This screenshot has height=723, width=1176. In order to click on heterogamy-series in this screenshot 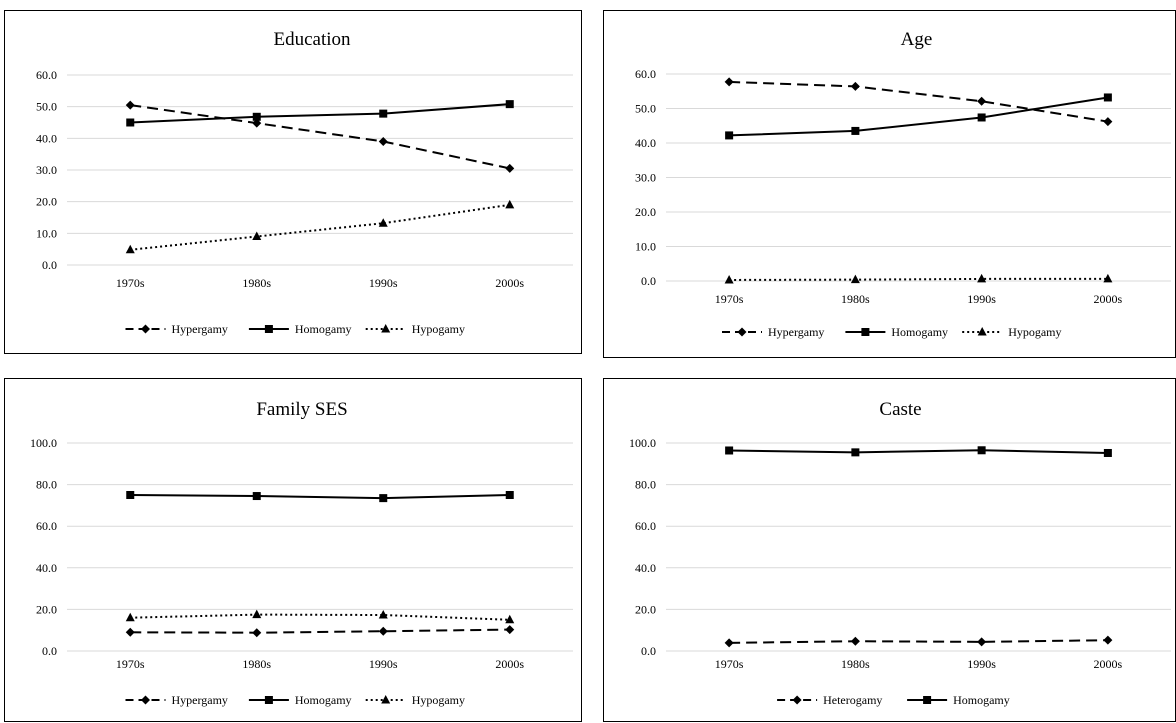, I will do `click(918, 641)`.